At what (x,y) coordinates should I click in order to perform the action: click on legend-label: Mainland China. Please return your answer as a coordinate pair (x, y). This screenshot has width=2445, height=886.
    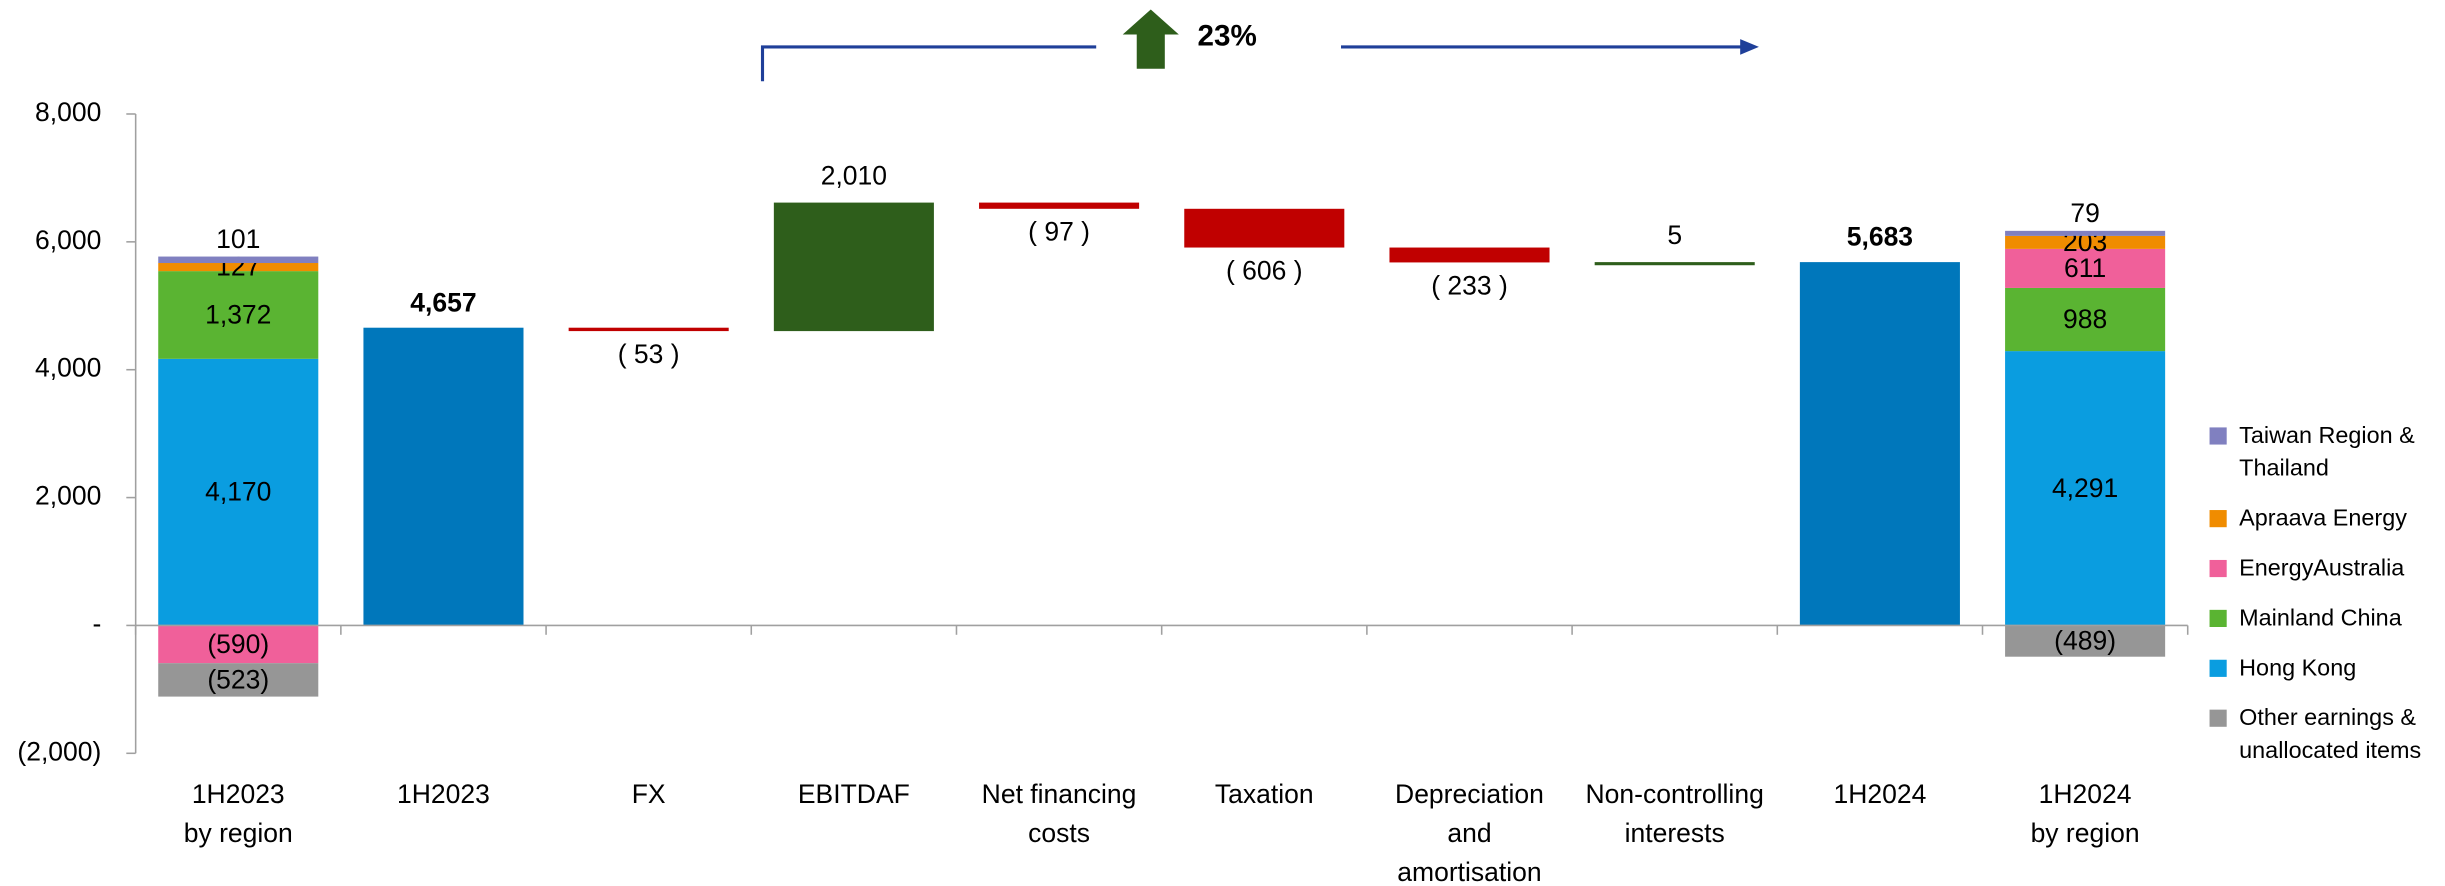
    Looking at the image, I should click on (2320, 618).